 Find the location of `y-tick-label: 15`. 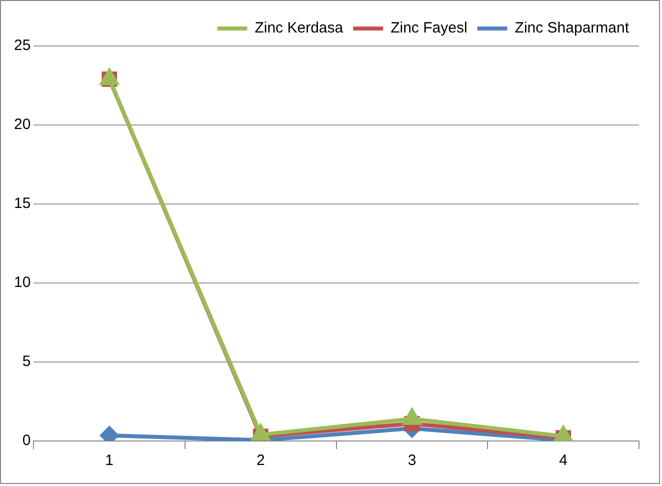

y-tick-label: 15 is located at coordinates (22, 203).